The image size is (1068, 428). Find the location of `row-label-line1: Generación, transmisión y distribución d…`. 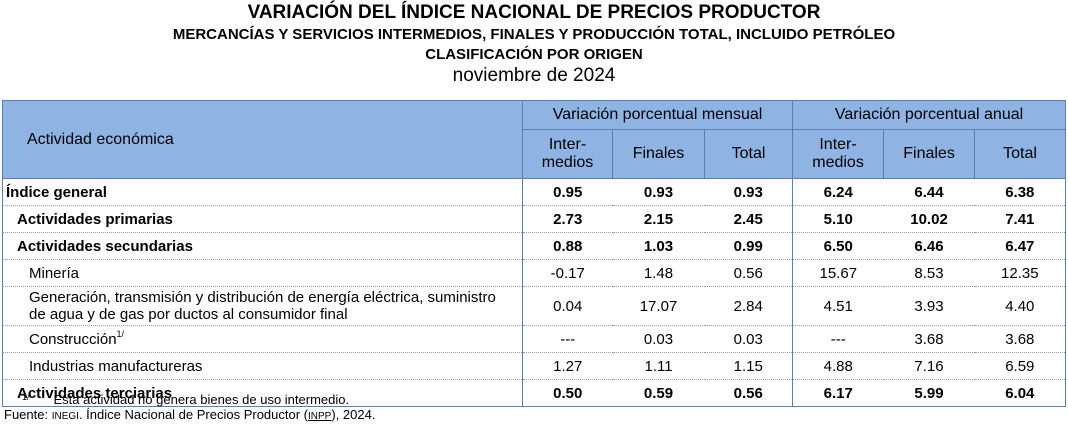

row-label-line1: Generación, transmisión y distribución d… is located at coordinates (262, 297).